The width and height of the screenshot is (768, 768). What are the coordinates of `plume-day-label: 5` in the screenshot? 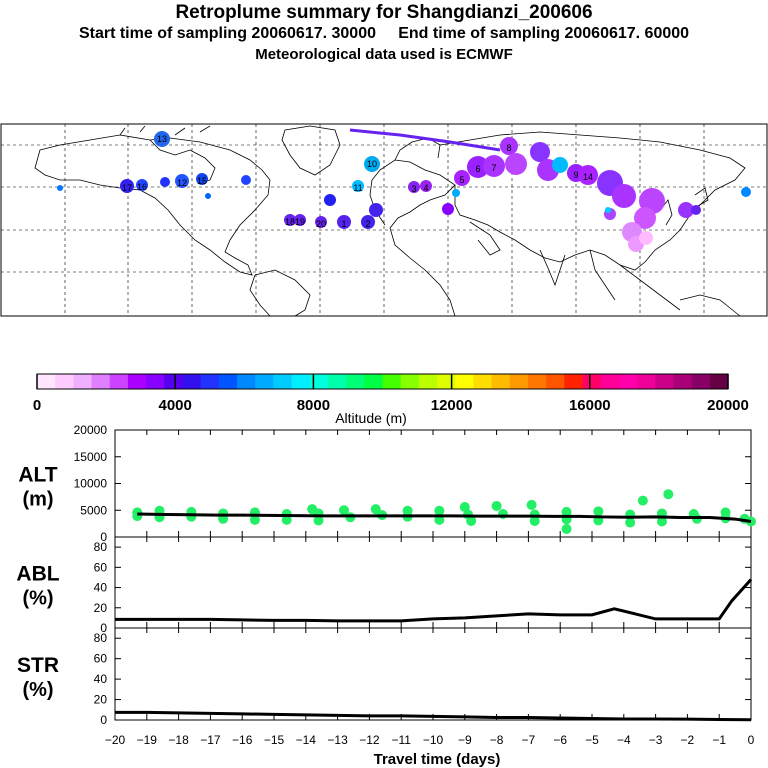 It's located at (461, 180).